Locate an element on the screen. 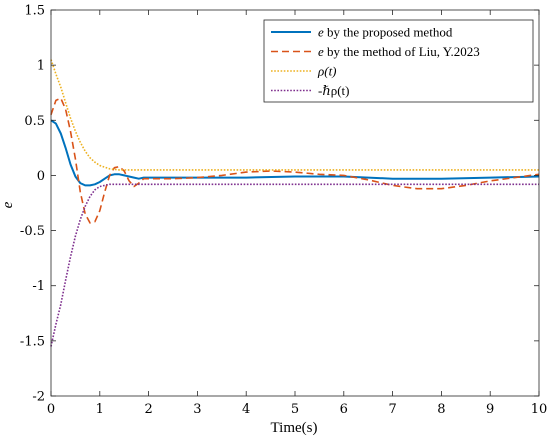 Image resolution: width=550 pixels, height=440 pixels. x-tick-label: 3 is located at coordinates (197, 409).